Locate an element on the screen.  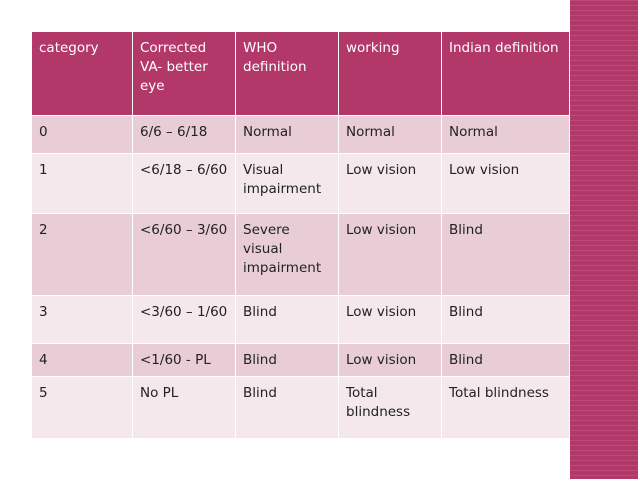
table-row: 0 6/6 – 6/18 Normal Normal Normal is located at coordinates (300, 134).